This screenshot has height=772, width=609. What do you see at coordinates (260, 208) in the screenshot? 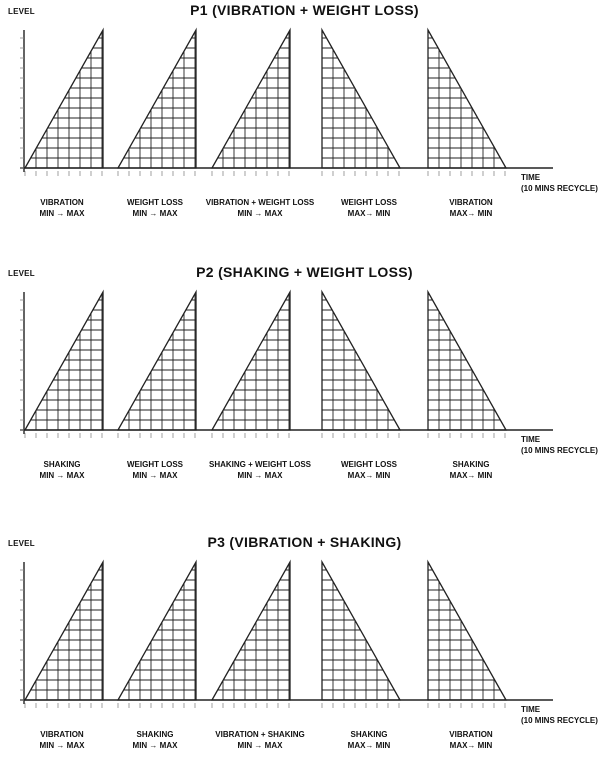
I see `segment-label: VIBRATION + WEIGHT LOSS MIN → MAX` at bounding box center [260, 208].